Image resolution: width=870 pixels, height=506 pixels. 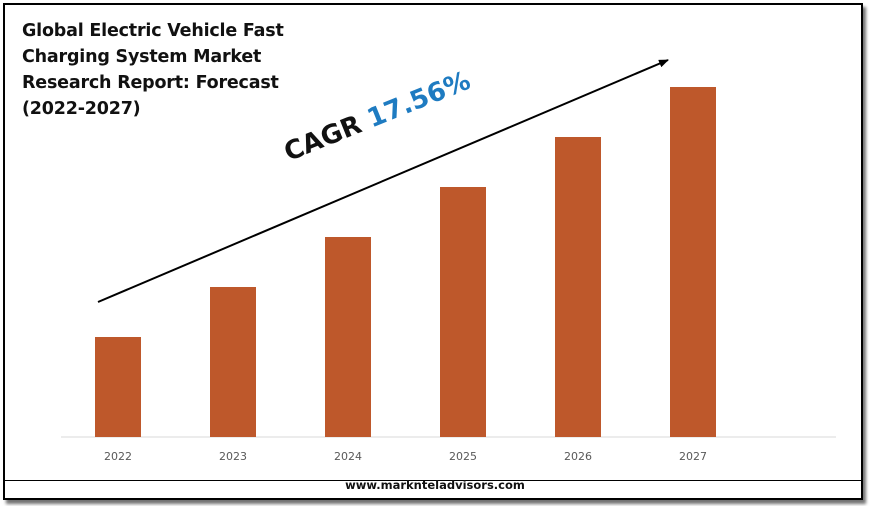 I want to click on x-tick-label-2022: 2022, so click(x=118, y=456).